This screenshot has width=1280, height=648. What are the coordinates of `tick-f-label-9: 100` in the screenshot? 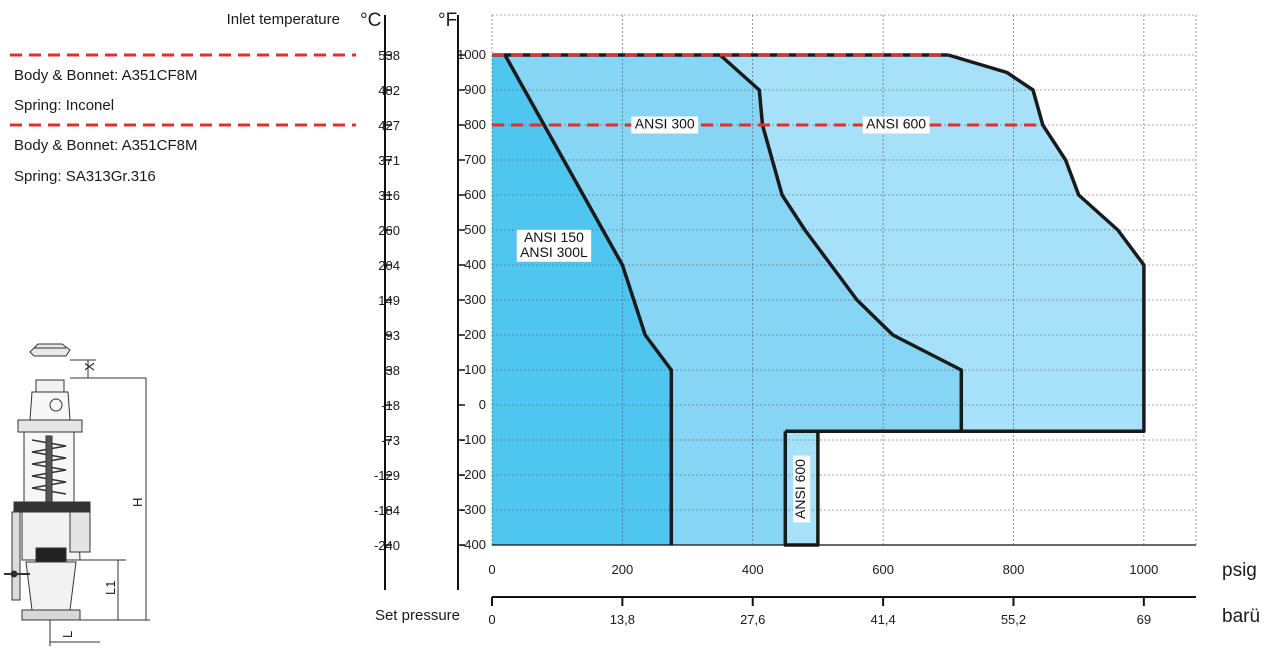 It's located at (475, 369).